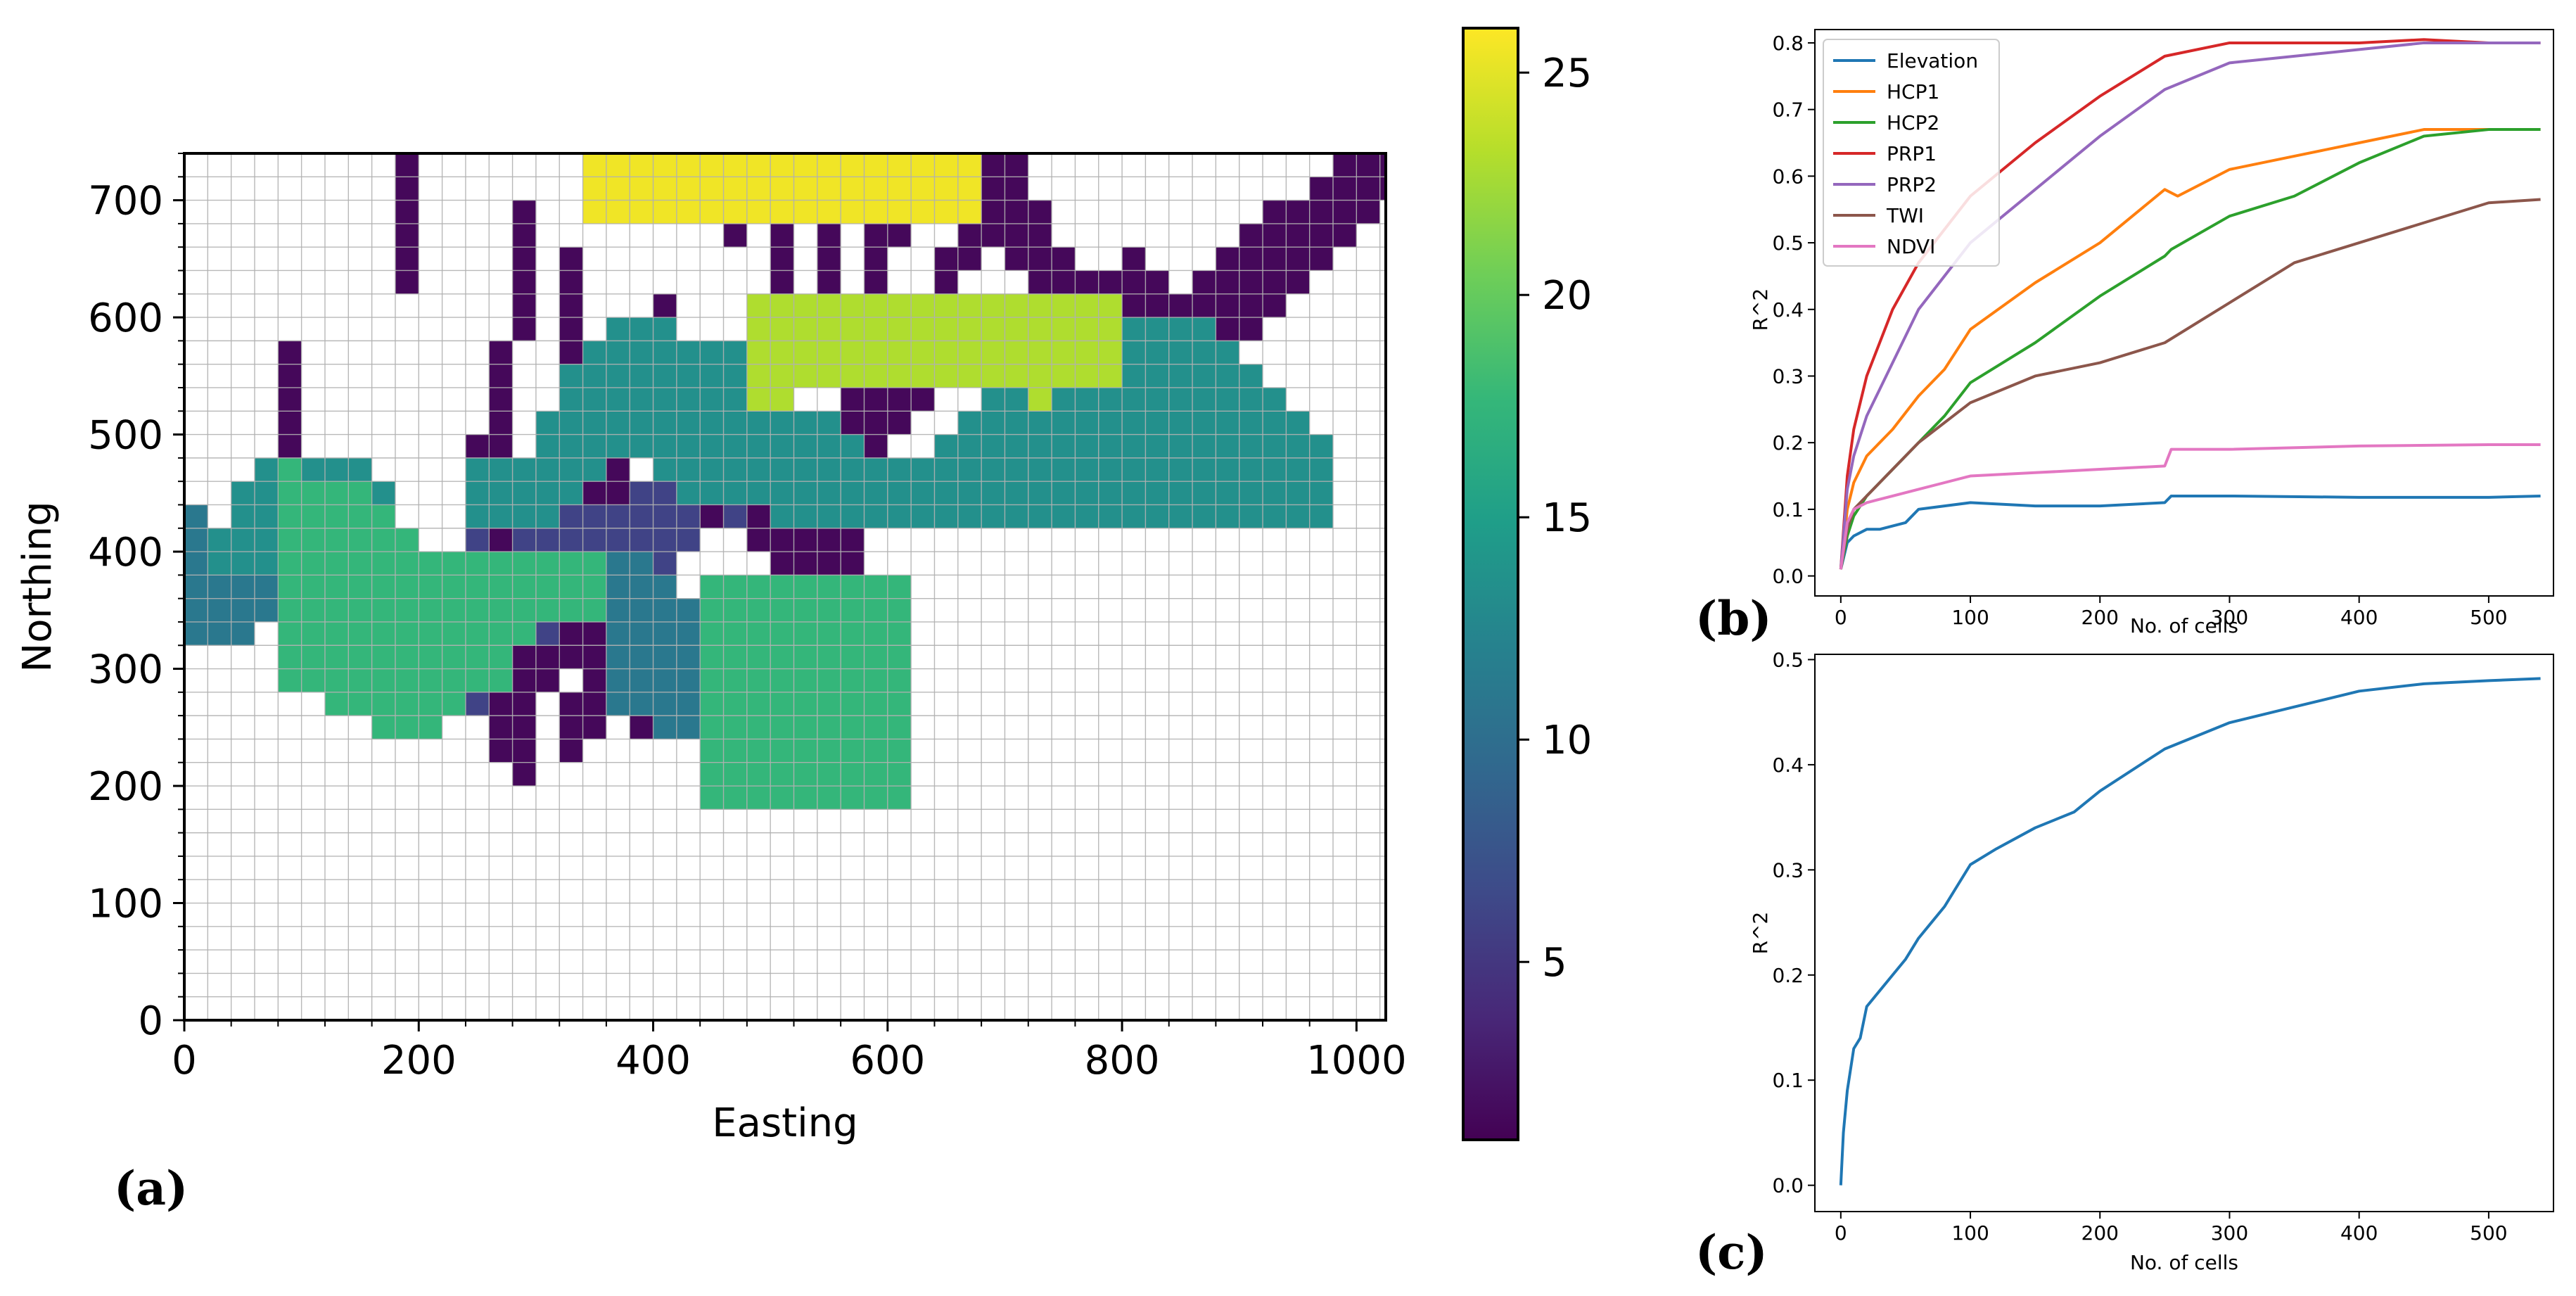 Image resolution: width=2576 pixels, height=1296 pixels. I want to click on heatmap-y-ticks: 0 100 200 300 400 500 600 700, so click(136, 598).